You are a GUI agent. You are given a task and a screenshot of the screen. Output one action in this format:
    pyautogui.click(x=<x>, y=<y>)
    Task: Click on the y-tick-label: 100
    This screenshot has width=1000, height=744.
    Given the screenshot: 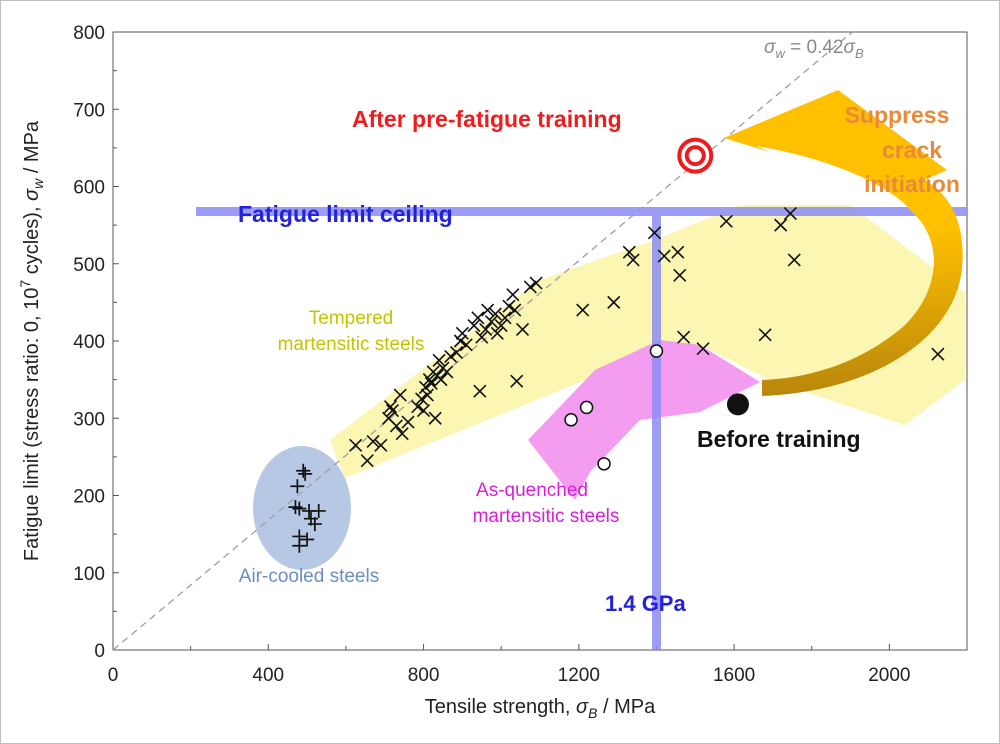 What is the action you would take?
    pyautogui.click(x=89, y=574)
    